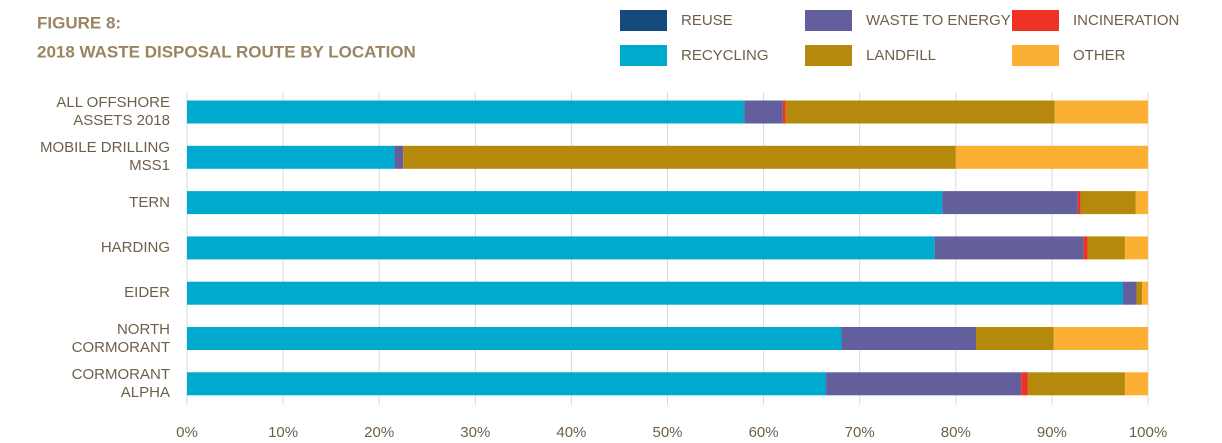 The width and height of the screenshot is (1222, 443). I want to click on x-tick-label: 90%, so click(1052, 432).